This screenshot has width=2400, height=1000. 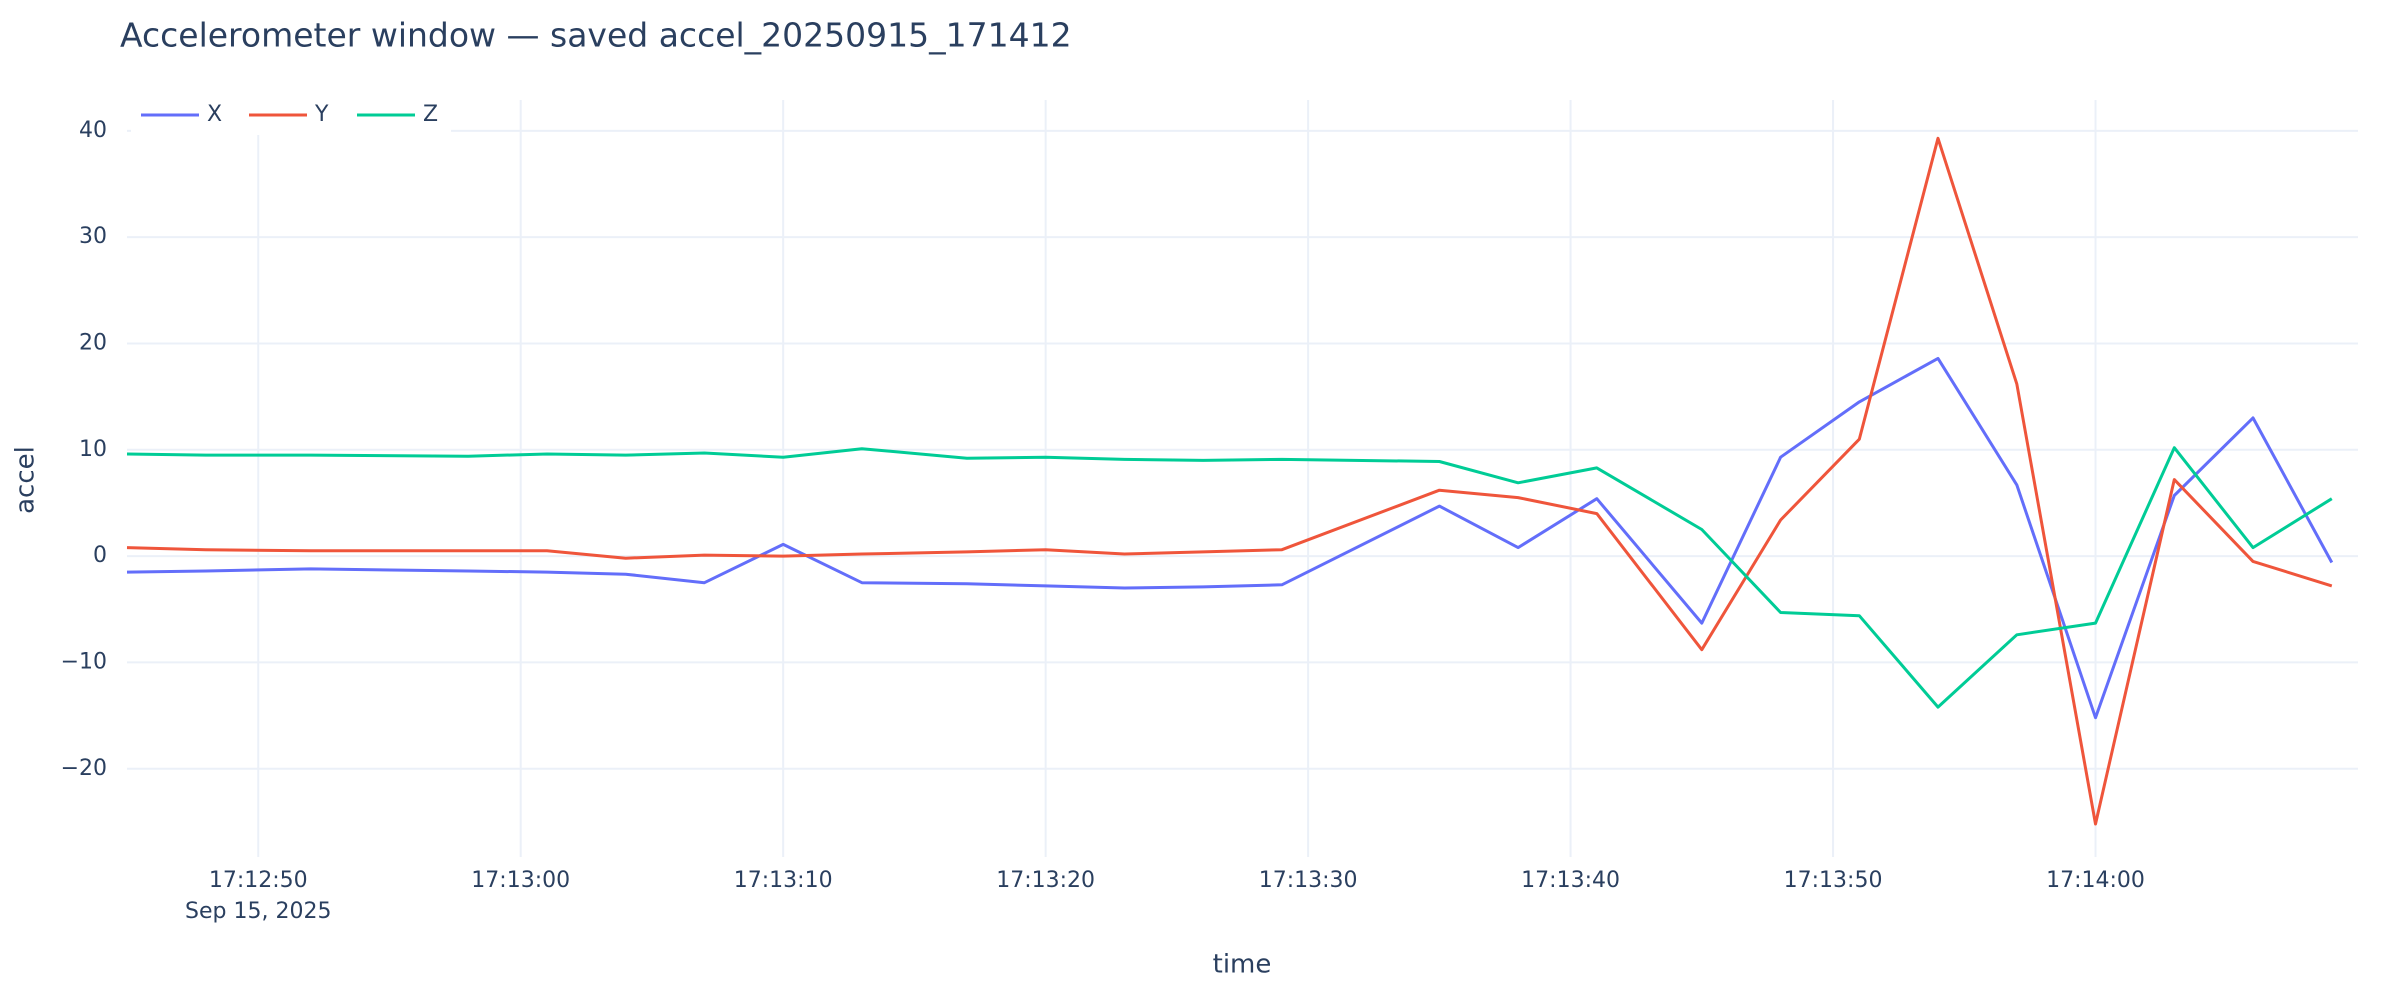 What do you see at coordinates (93, 342) in the screenshot?
I see `y-tick-label: 20` at bounding box center [93, 342].